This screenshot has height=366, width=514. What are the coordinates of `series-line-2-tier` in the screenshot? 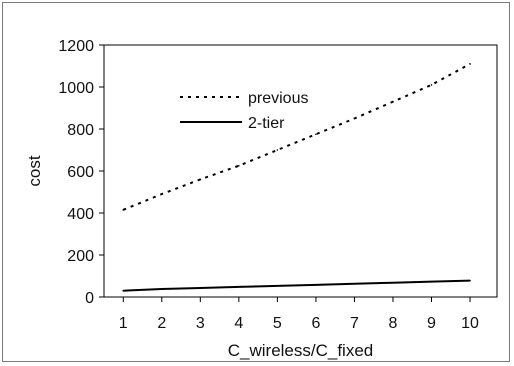 It's located at (297, 285).